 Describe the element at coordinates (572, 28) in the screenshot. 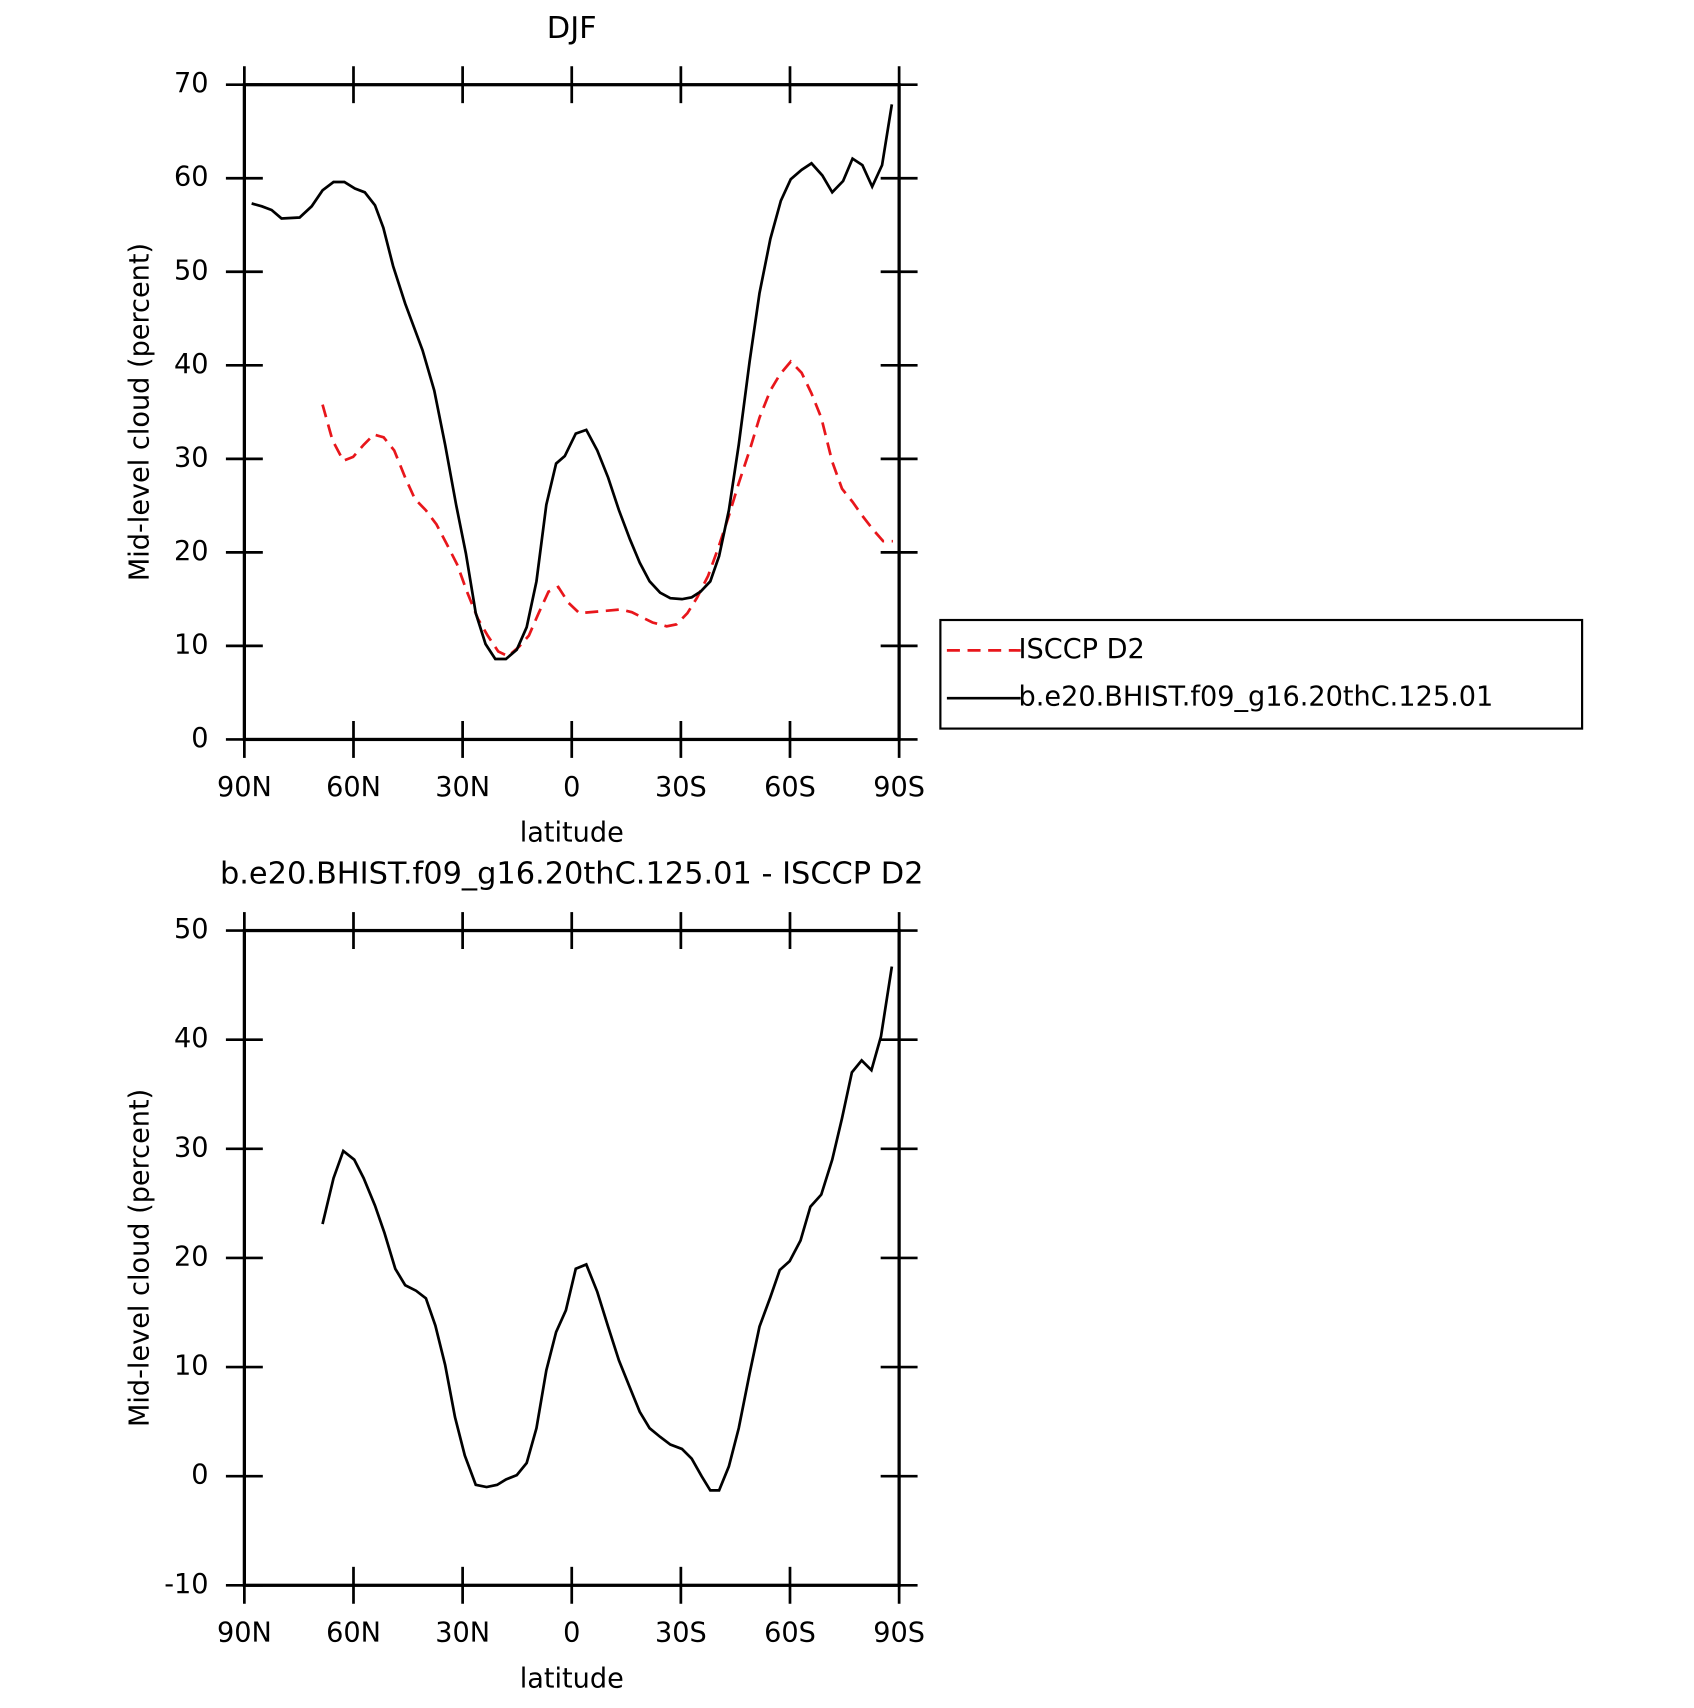

I see `chart-title: DJF` at that location.